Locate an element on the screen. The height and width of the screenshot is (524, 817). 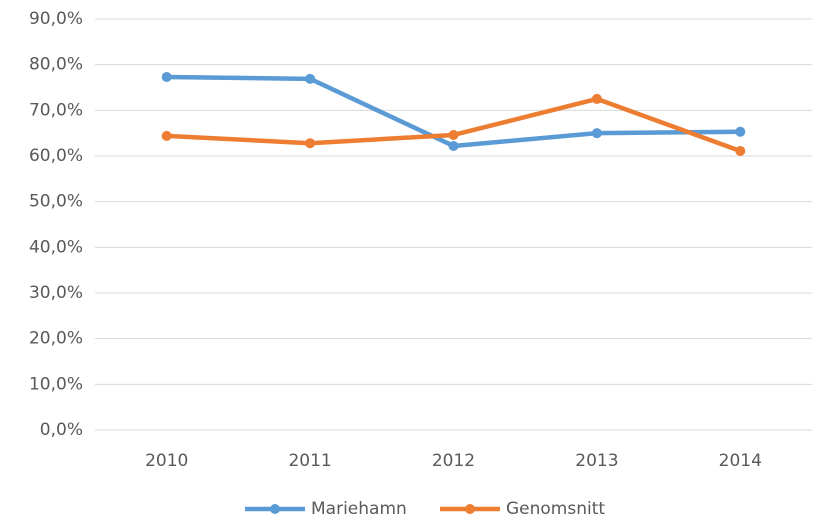
legend-label: Mariehamn is located at coordinates (359, 509).